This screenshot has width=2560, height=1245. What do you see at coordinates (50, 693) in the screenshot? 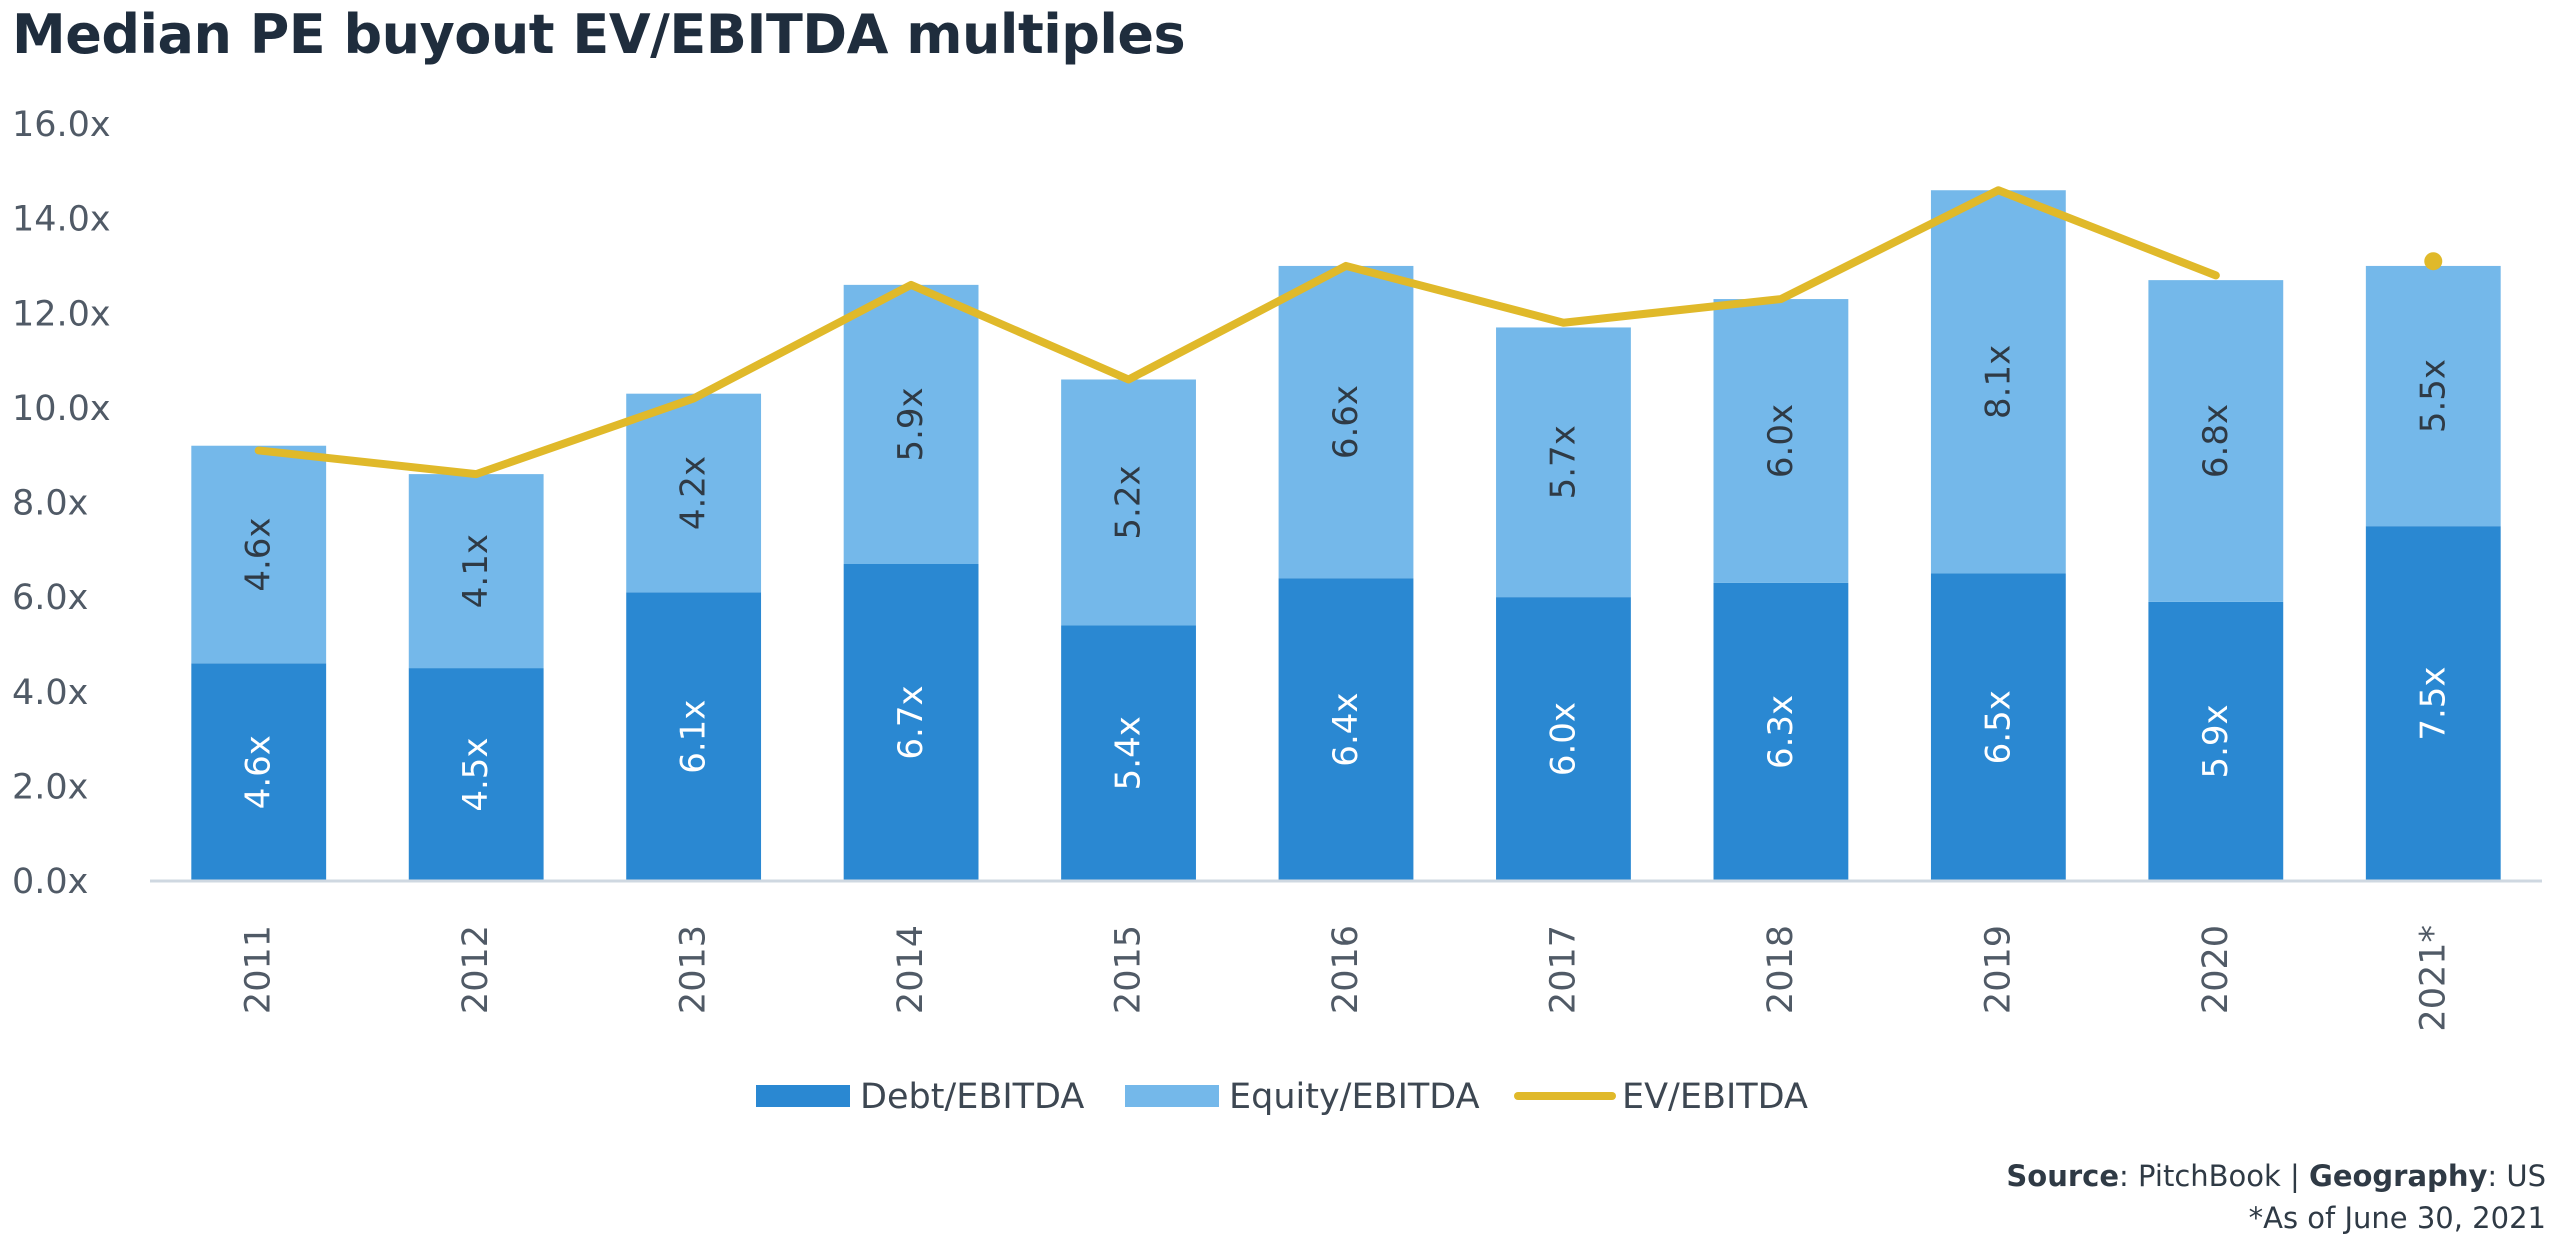
I see `y-tick-label: 4.0x` at bounding box center [50, 693].